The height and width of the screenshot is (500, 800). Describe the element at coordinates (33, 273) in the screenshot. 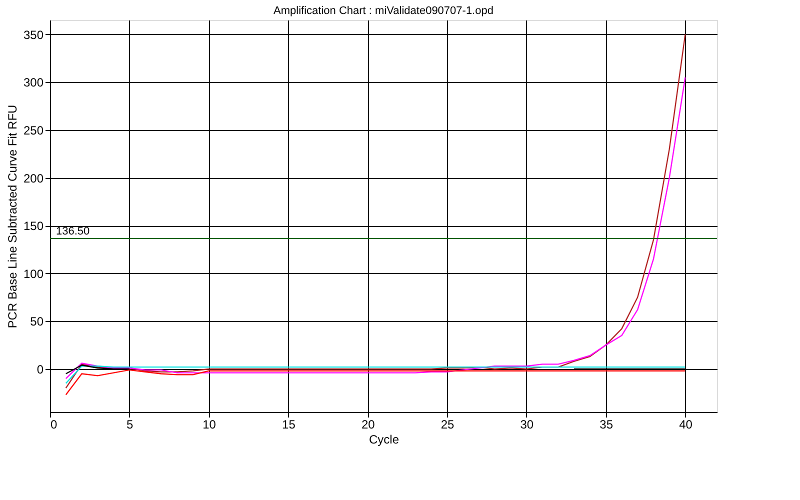

I see `y-tick-label: 100` at that location.